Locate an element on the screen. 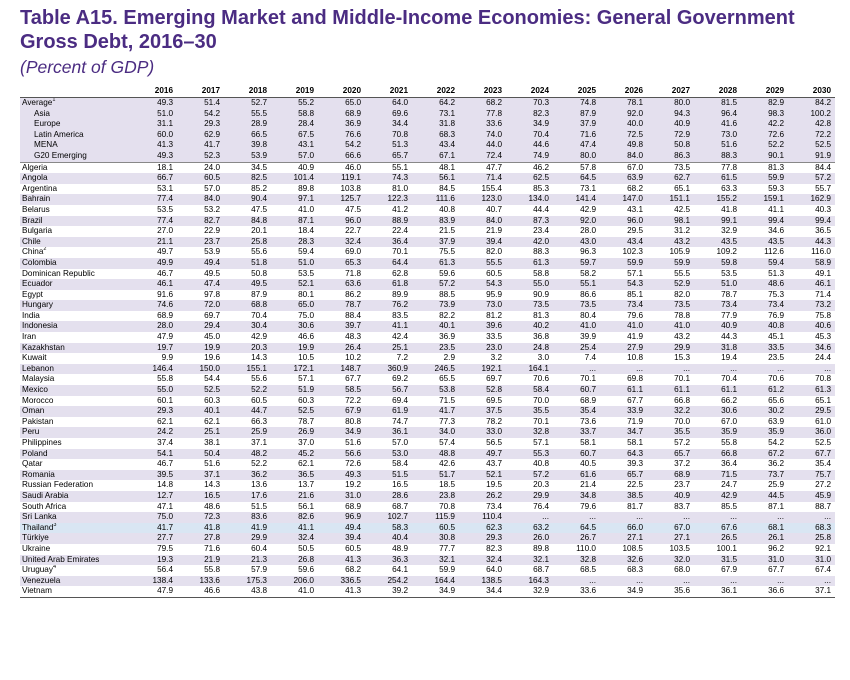 Image resolution: width=850 pixels, height=680 pixels. value-cell: 20.1 is located at coordinates (259, 231).